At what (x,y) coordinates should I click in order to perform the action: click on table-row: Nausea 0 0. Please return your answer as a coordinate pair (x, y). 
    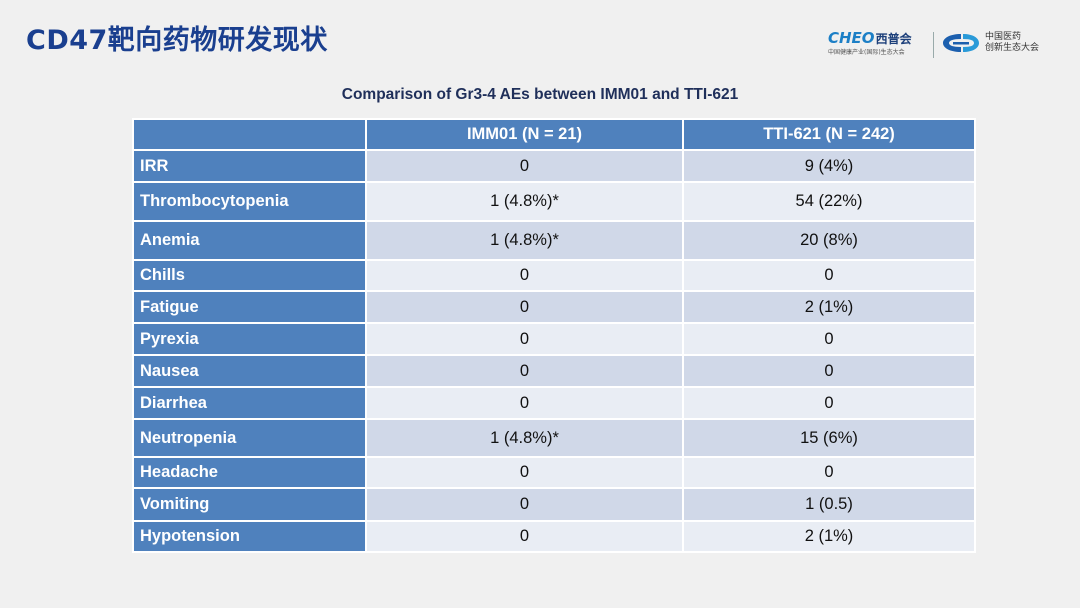
    Looking at the image, I should click on (554, 371).